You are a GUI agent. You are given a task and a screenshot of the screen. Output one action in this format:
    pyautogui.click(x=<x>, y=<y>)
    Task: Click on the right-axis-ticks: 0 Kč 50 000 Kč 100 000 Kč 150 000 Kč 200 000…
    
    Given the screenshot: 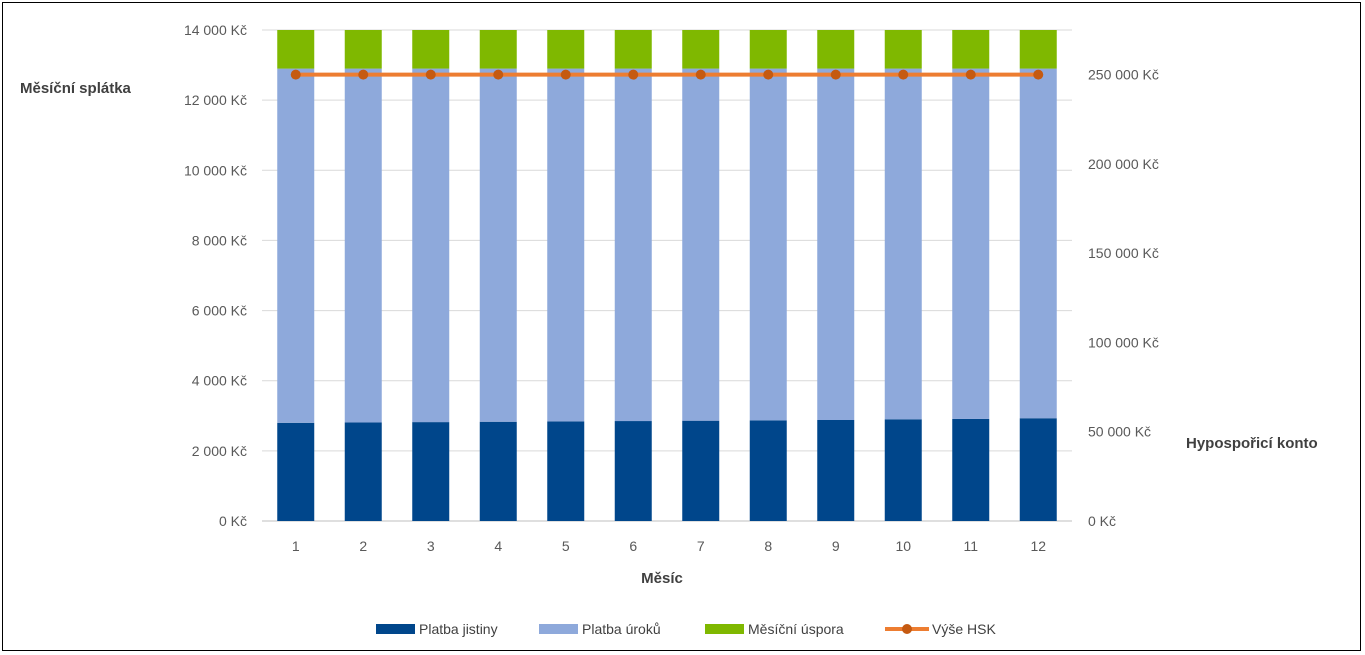 What is the action you would take?
    pyautogui.click(x=1123, y=298)
    